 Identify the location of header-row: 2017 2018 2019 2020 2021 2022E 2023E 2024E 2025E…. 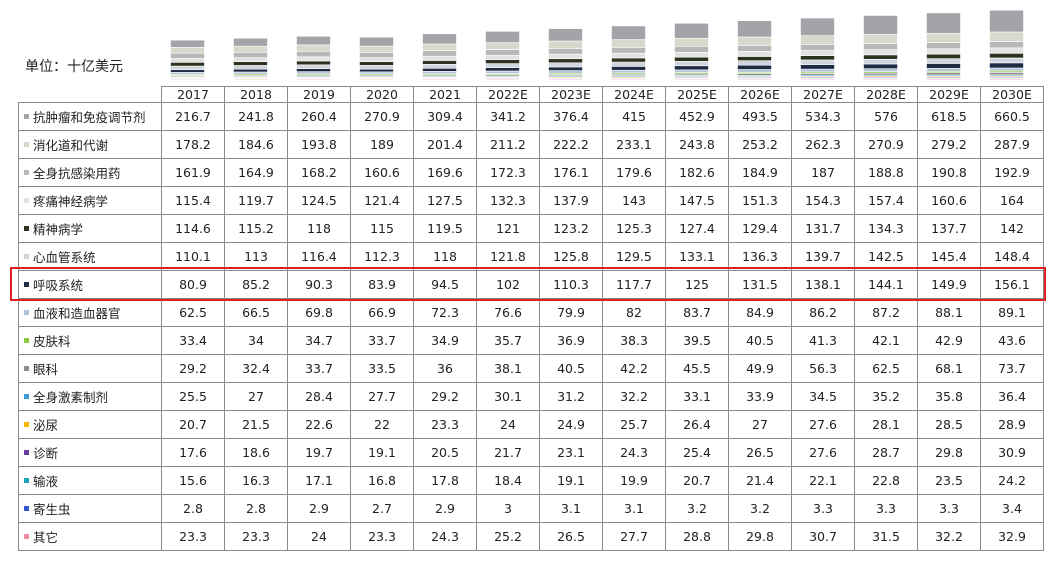
(531, 94).